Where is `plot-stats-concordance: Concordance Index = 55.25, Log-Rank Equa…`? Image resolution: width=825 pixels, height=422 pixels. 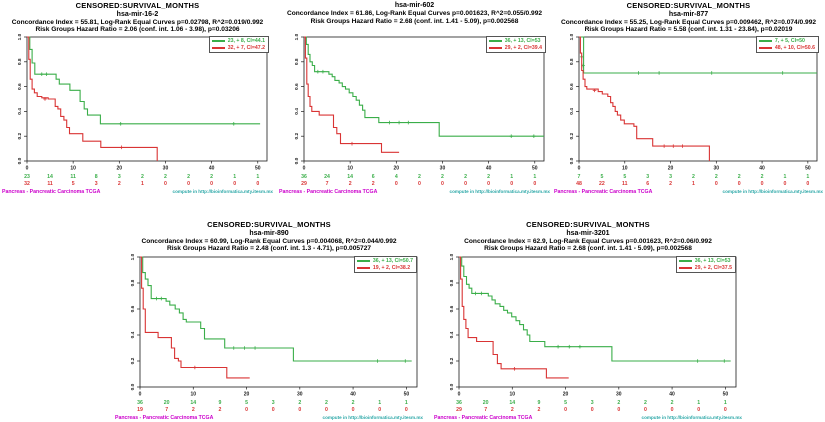
plot-stats-concordance: Concordance Index = 55.25, Log-Rank Equa… is located at coordinates (688, 22).